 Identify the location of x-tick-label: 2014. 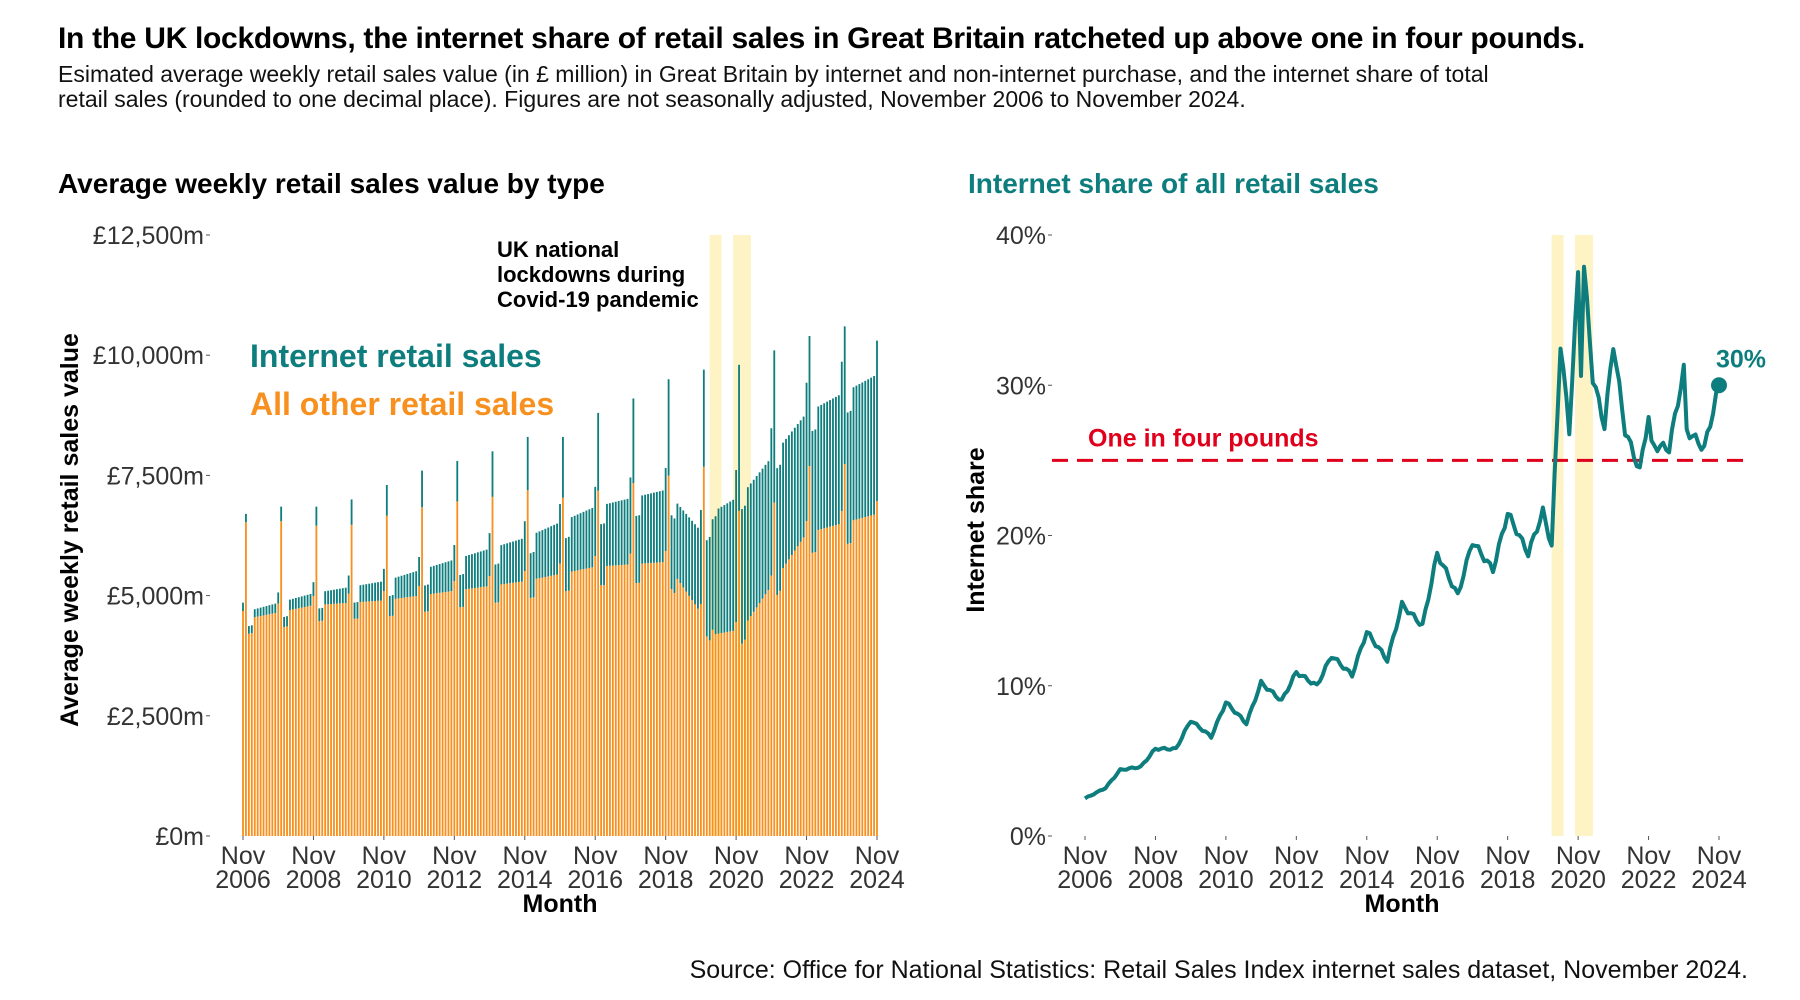
(525, 880).